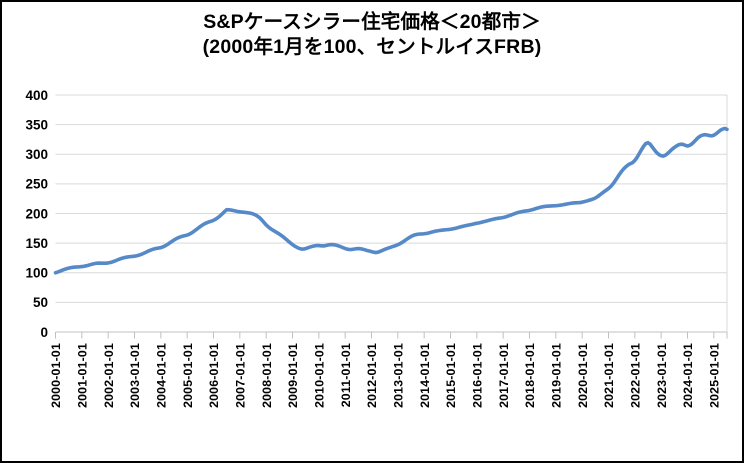 Image resolution: width=744 pixels, height=463 pixels. I want to click on y-axis-labels: 0 50 100 150 200 250 300 350 400, so click(36, 214).